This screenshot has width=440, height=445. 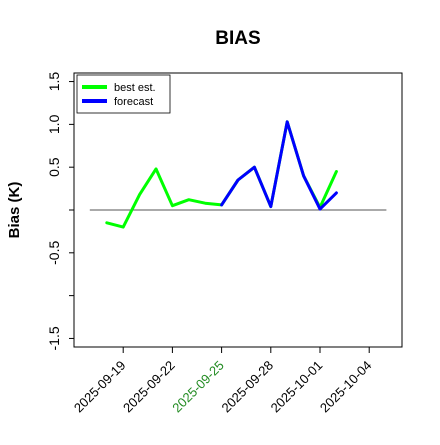 I want to click on y-tick-label: 1.0, so click(x=54, y=124).